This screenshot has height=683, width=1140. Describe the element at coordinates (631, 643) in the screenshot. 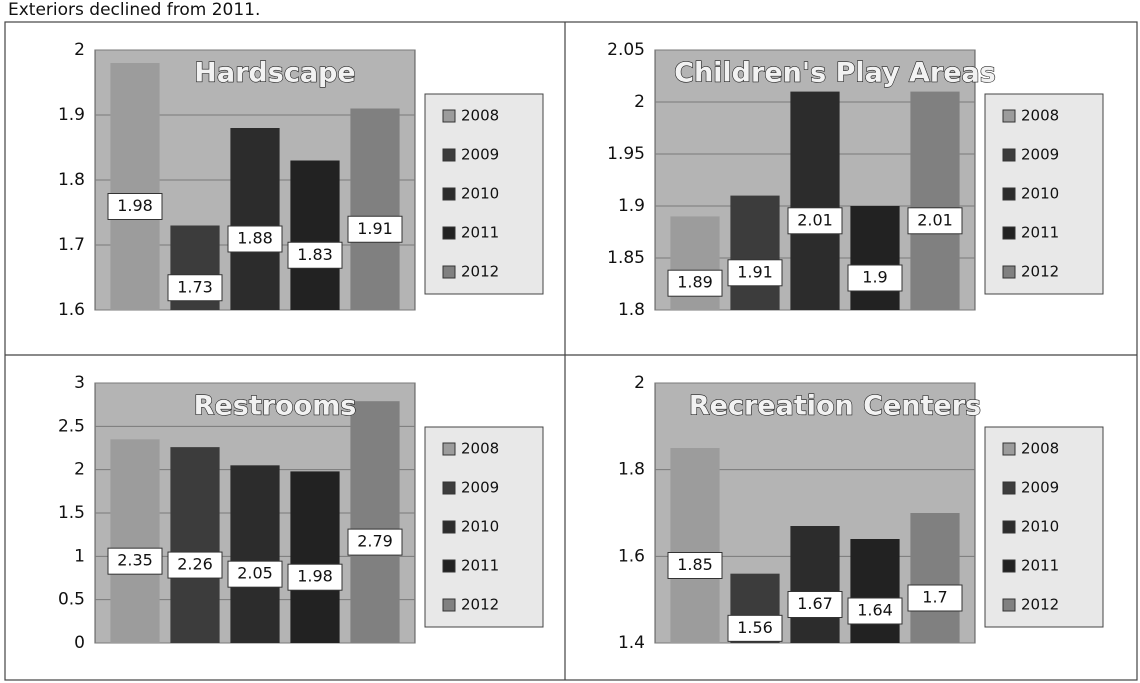

I see `y-tick-label: 1.4` at that location.